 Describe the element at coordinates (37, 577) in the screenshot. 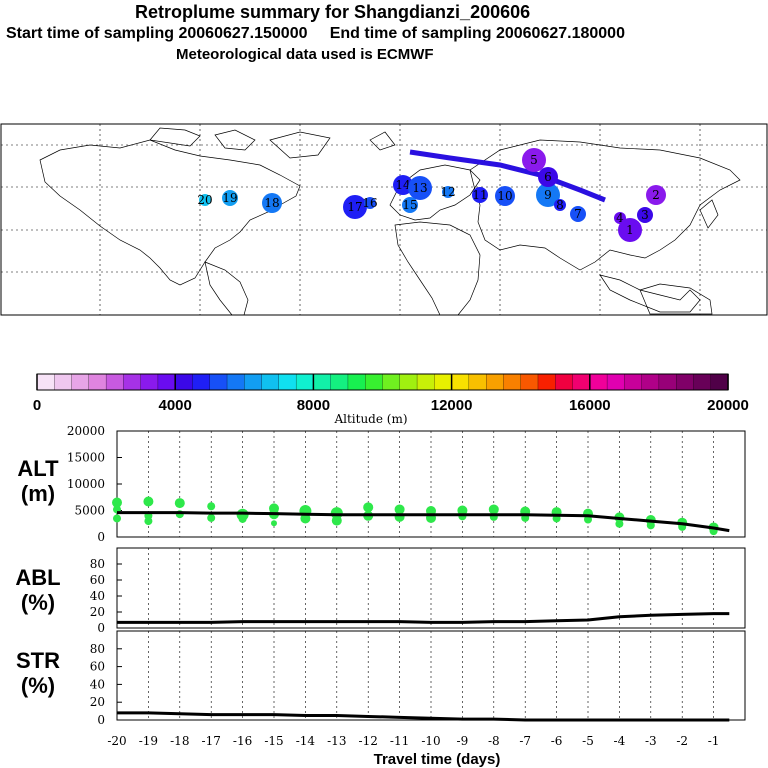

I see `y-axis-label: ABL` at that location.